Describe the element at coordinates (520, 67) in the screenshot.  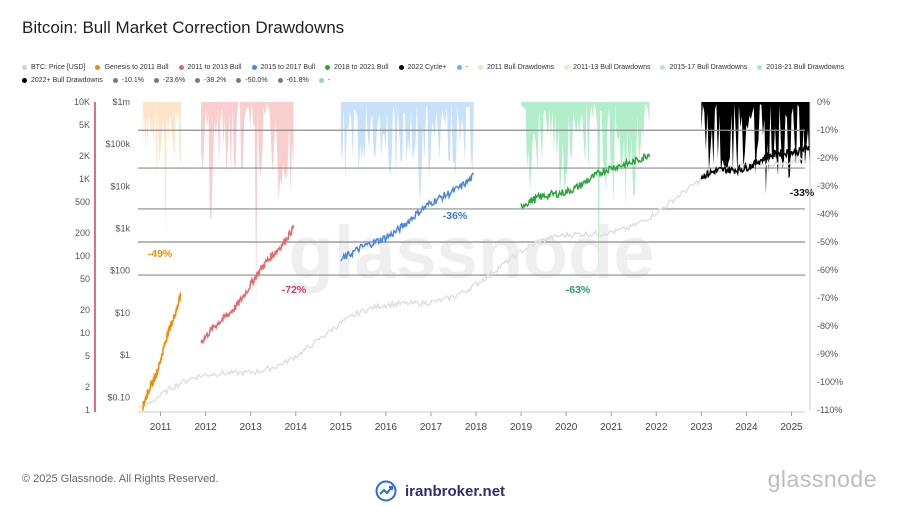
I see `legend-label: 2011 Bull Drawdowns` at that location.